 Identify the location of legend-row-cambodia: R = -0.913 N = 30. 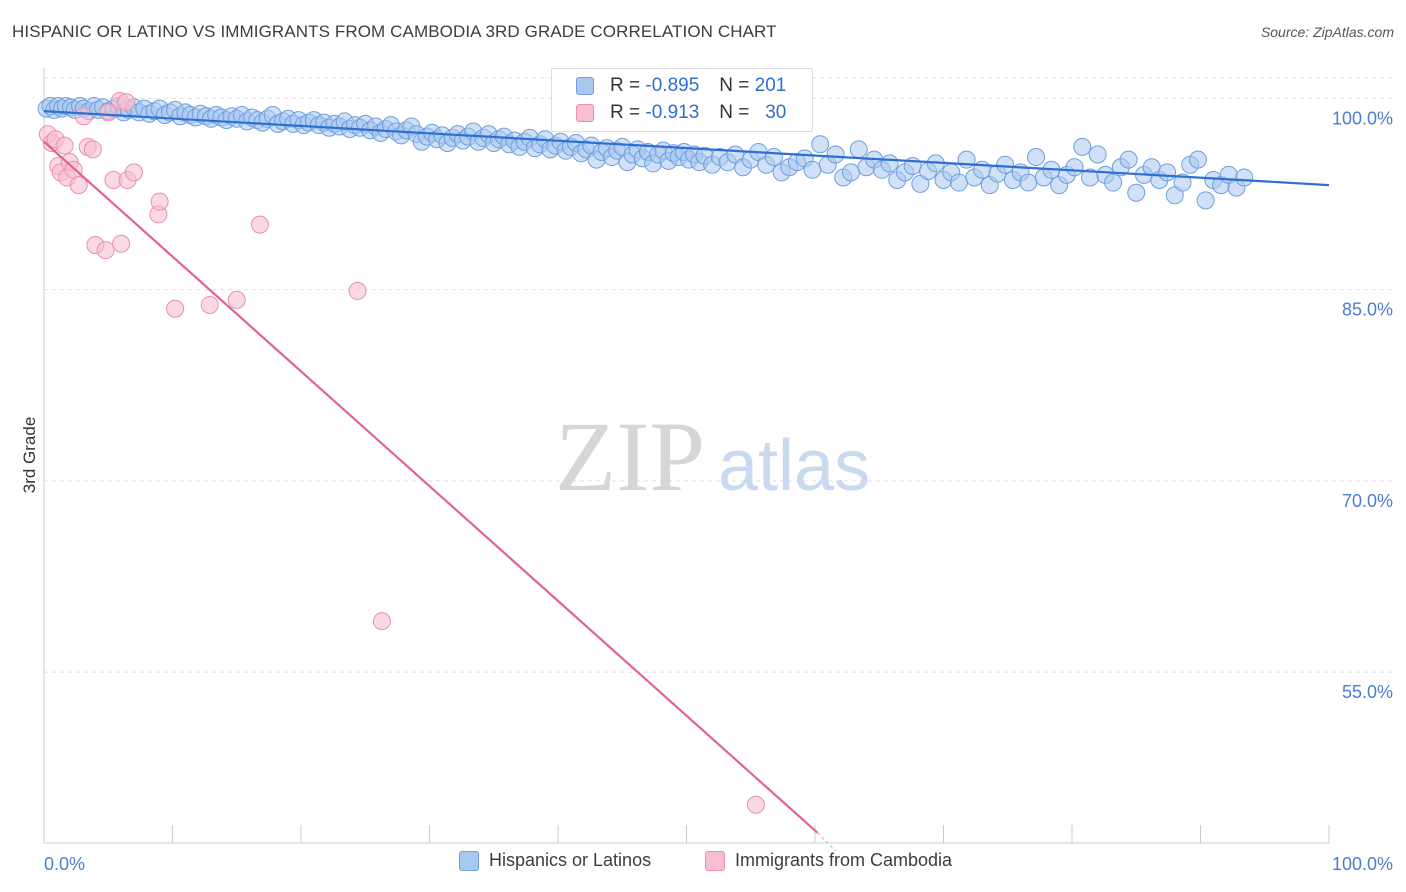
(681, 113).